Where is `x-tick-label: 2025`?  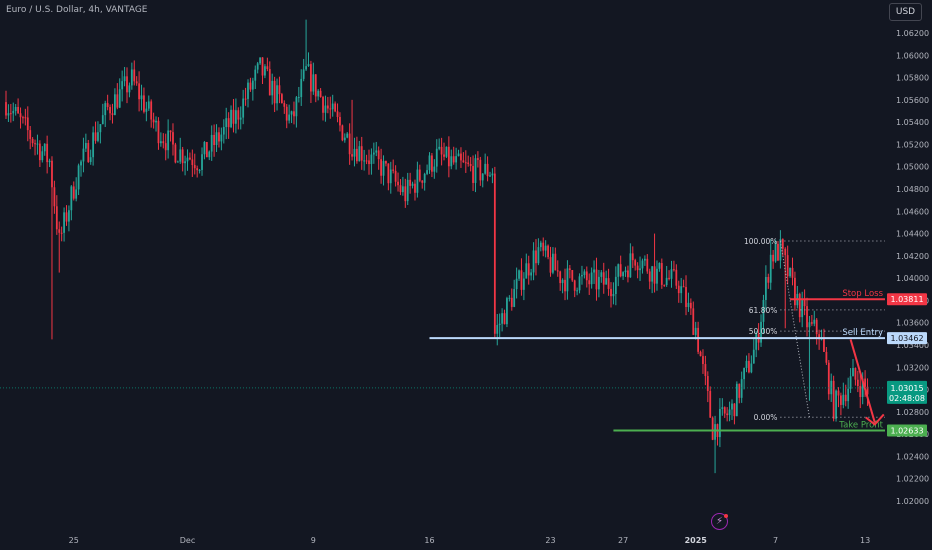
x-tick-label: 2025 is located at coordinates (696, 540).